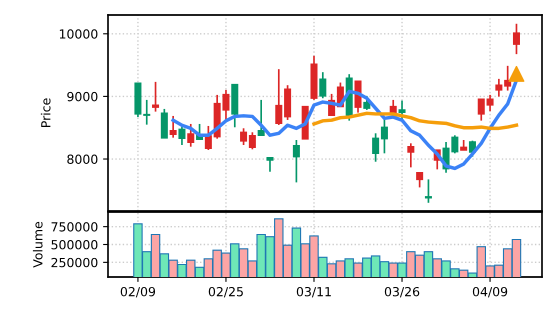 The image size is (556, 322). Describe the element at coordinates (402, 292) in the screenshot. I see `x-tick-label: 03/26` at that location.